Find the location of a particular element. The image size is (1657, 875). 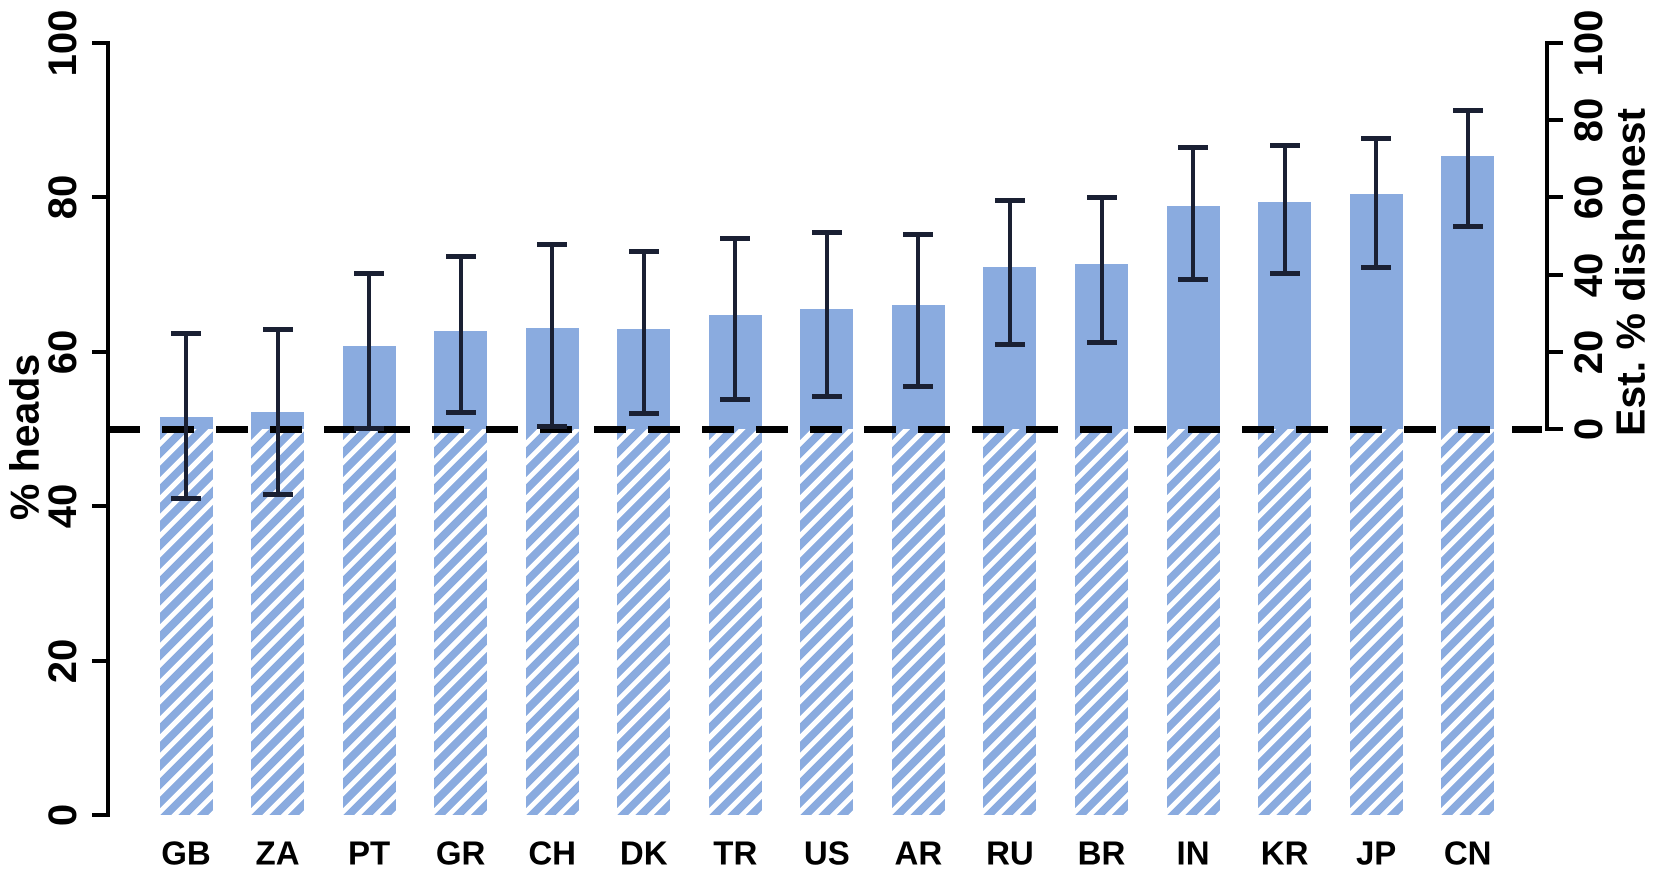

x-tick-label-ar: AR is located at coordinates (918, 853).